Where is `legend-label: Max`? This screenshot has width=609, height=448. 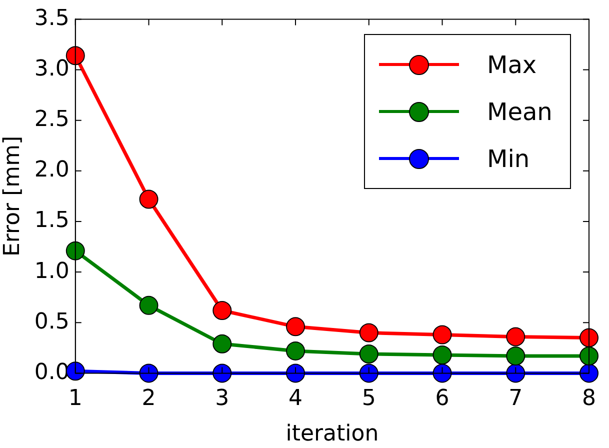 legend-label: Max is located at coordinates (512, 64).